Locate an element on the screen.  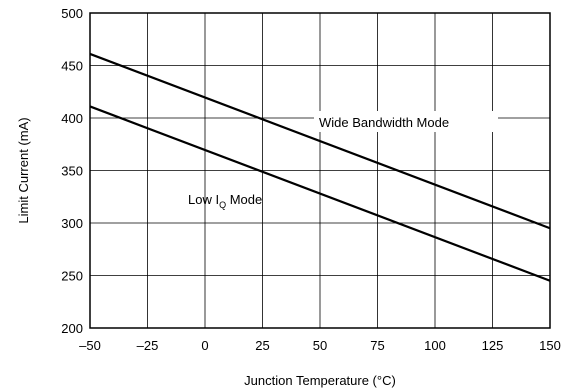
y-tick-label: 300 is located at coordinates (72, 223).